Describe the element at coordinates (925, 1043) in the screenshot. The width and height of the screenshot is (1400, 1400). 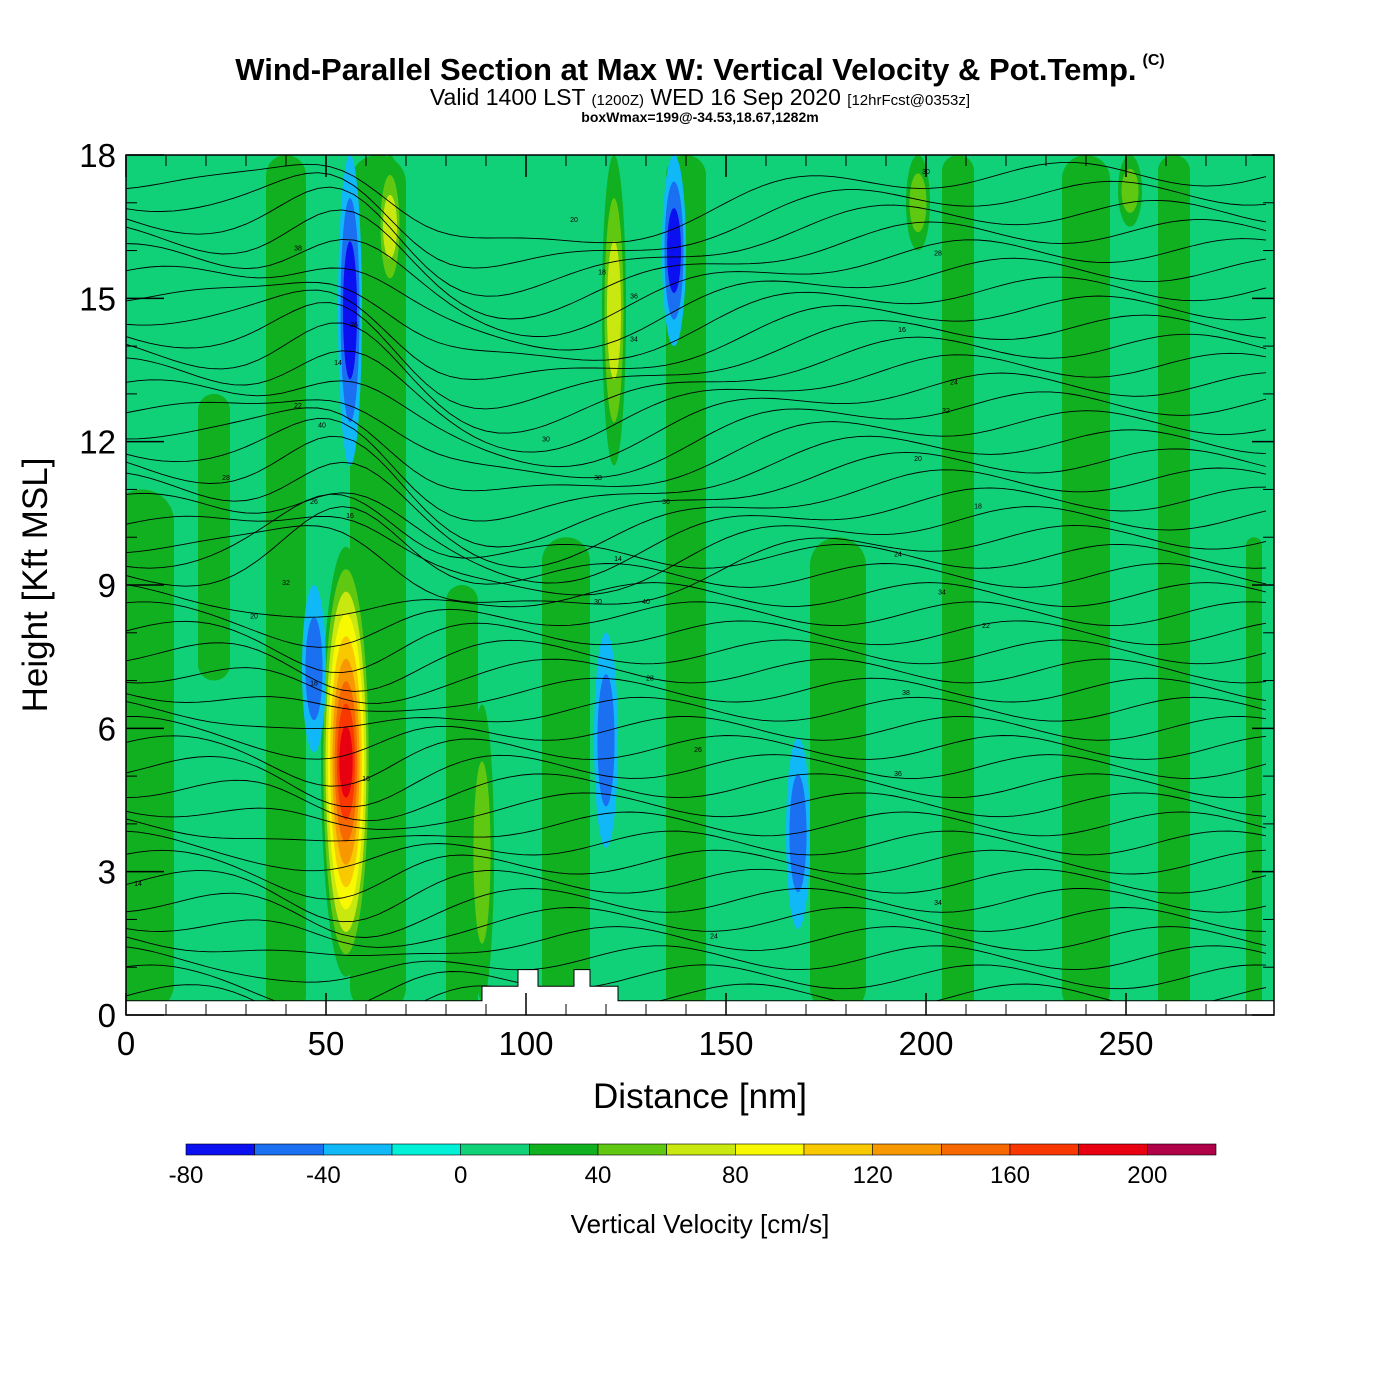
I see `x-tick-label: 200` at that location.